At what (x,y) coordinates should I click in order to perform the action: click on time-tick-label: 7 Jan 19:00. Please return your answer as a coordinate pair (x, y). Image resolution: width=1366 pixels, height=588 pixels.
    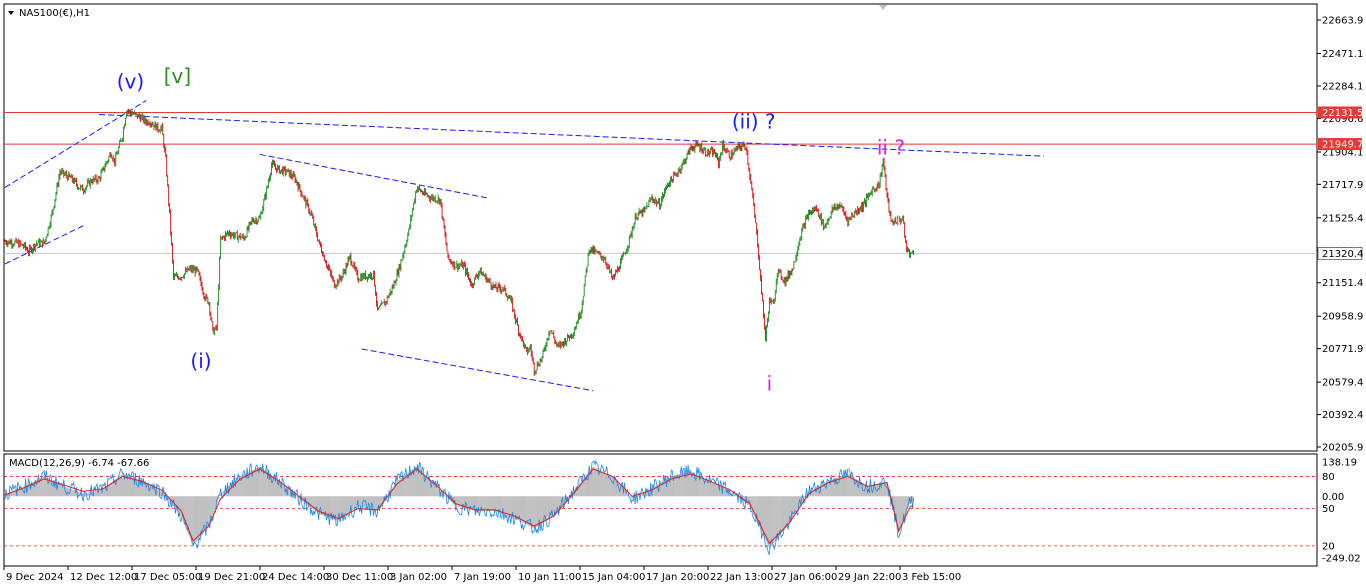
    Looking at the image, I should click on (482, 577).